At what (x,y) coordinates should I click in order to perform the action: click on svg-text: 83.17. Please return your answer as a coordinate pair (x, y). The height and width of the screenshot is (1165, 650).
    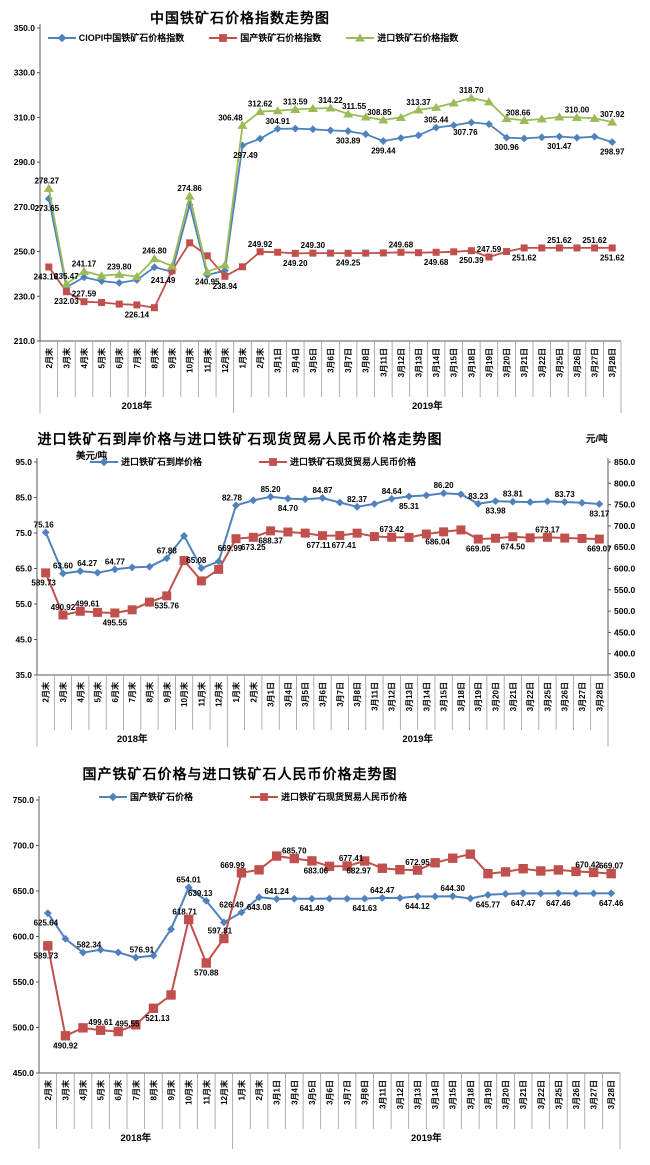
    Looking at the image, I should click on (599, 513).